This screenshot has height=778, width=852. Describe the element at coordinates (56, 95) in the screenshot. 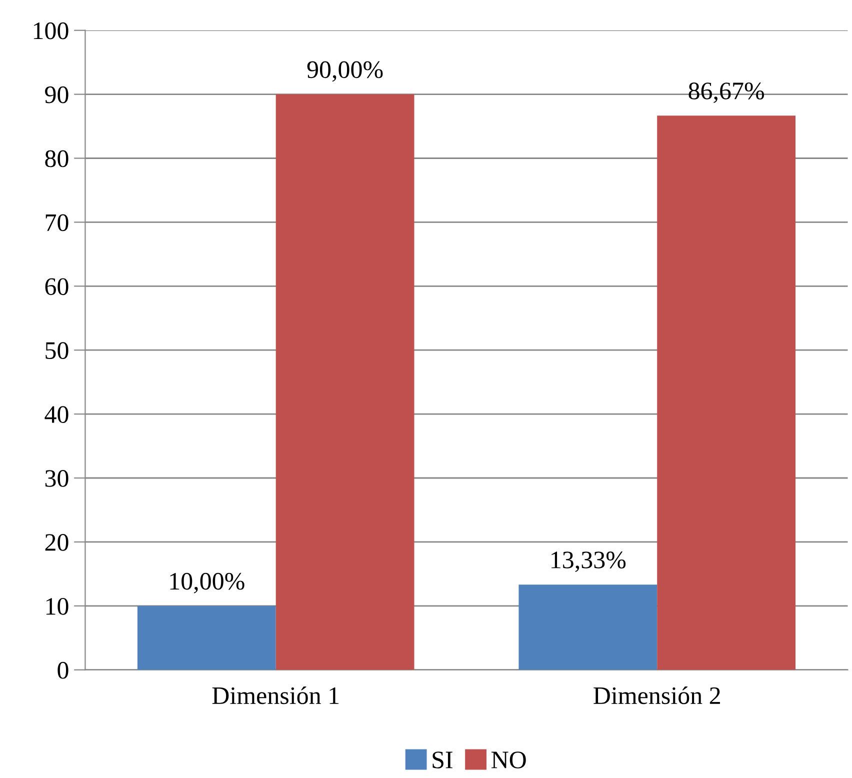

I see `y-tick-label: 90` at that location.